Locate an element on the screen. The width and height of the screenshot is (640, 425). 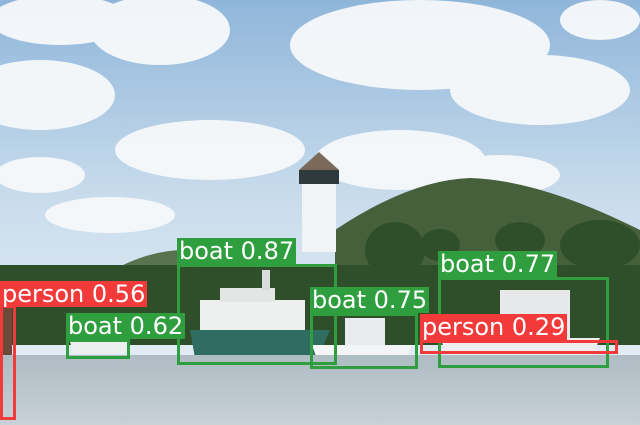
lighthouse is located at coordinates (319, 202).